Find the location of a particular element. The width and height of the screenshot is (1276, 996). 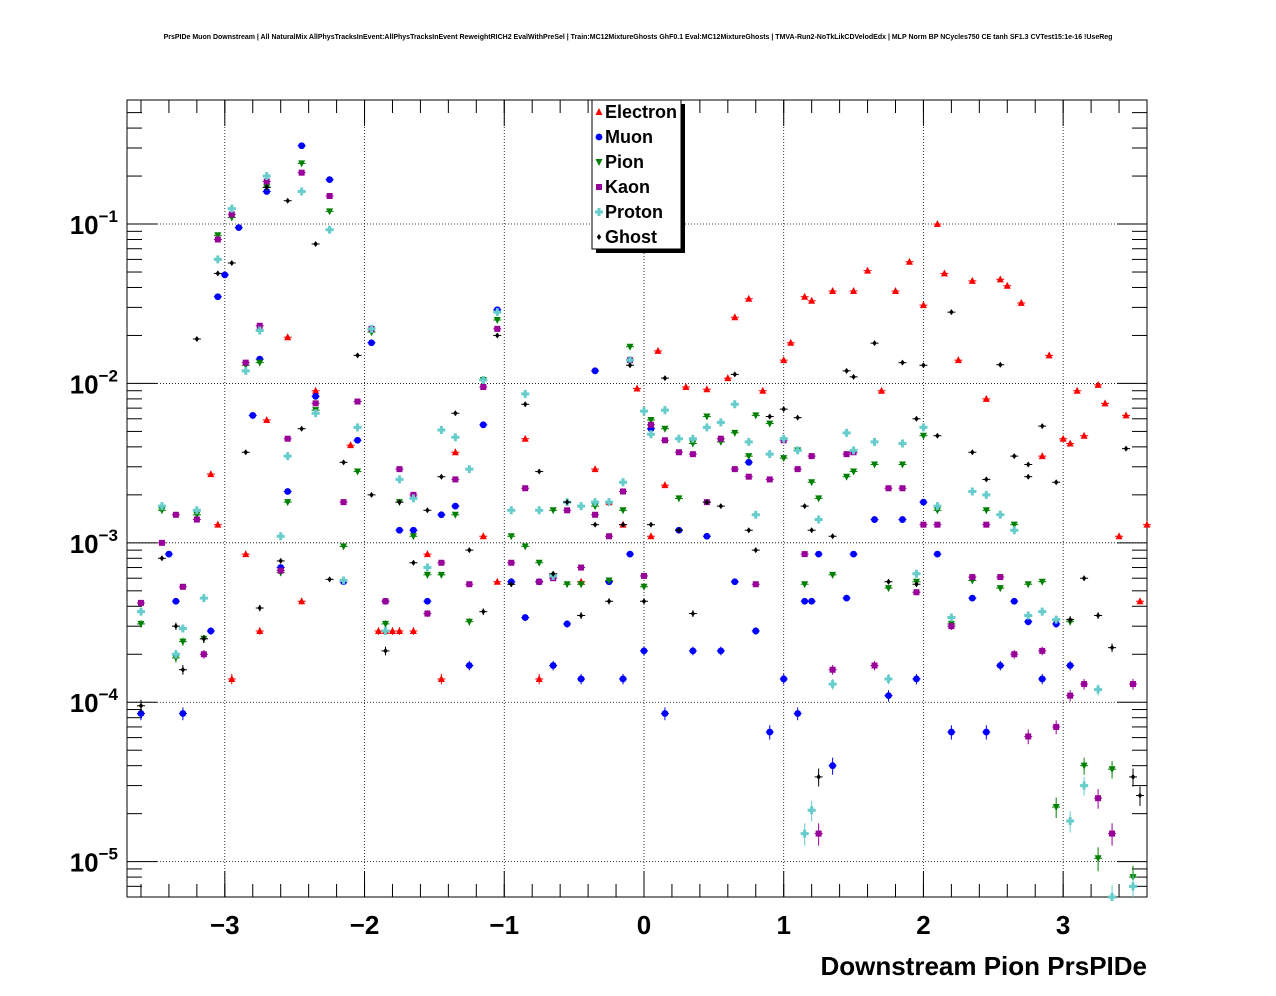

x-tick-label: 1 is located at coordinates (783, 925).